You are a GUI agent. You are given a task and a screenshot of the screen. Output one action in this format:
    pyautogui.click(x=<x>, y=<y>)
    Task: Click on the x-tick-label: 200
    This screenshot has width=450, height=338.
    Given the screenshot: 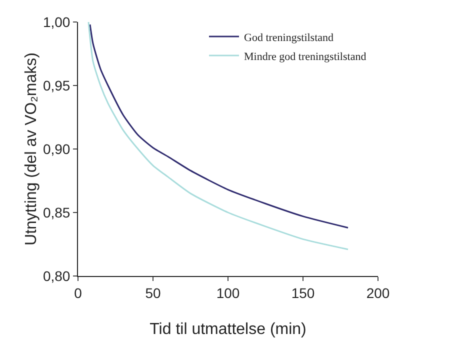 What is the action you would take?
    pyautogui.click(x=378, y=292)
    